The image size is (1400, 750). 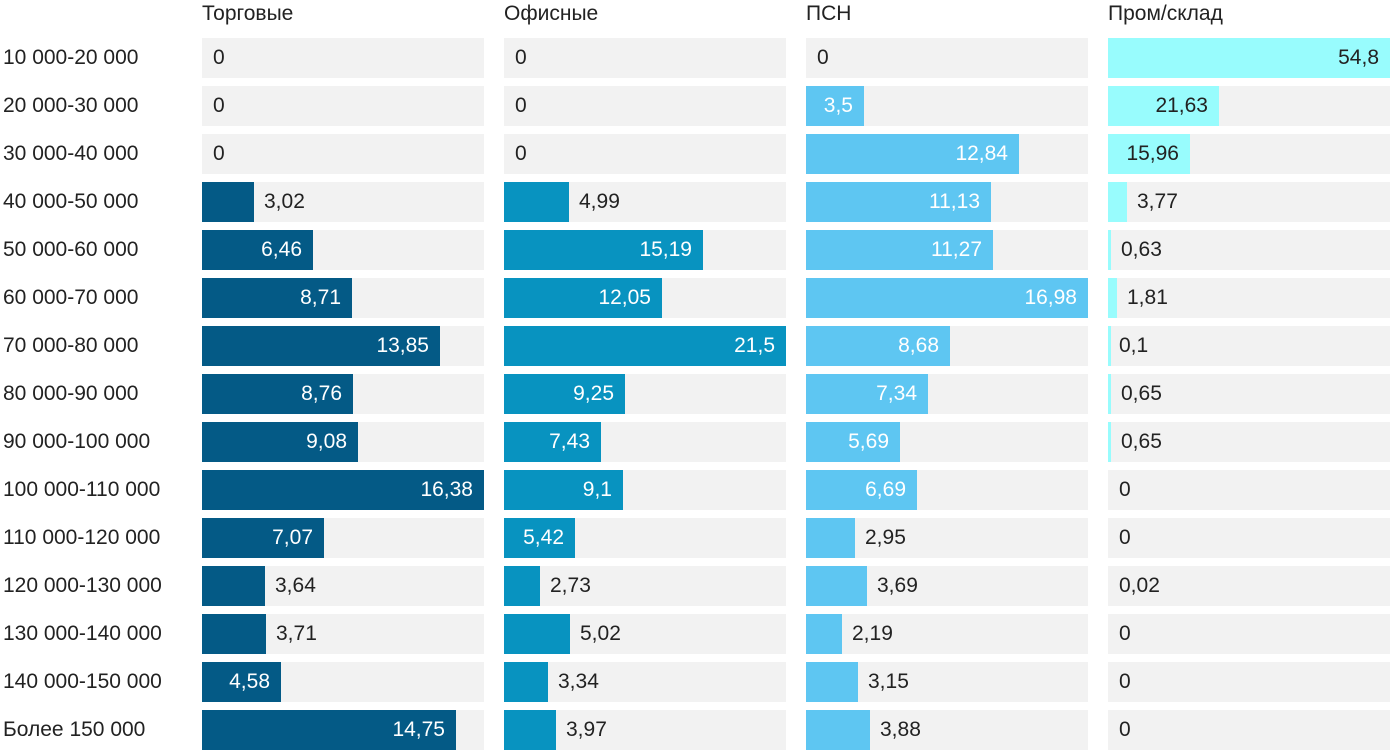 What do you see at coordinates (343, 202) in the screenshot?
I see `bar-track: 3,02` at bounding box center [343, 202].